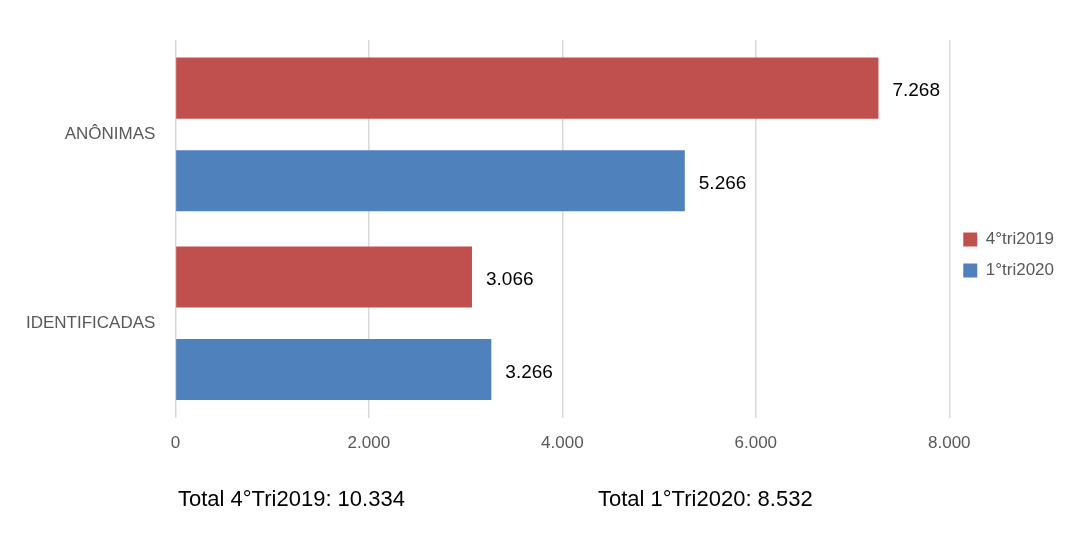 The image size is (1070, 544). Describe the element at coordinates (509, 279) in the screenshot. I see `data-label: 3.066` at that location.